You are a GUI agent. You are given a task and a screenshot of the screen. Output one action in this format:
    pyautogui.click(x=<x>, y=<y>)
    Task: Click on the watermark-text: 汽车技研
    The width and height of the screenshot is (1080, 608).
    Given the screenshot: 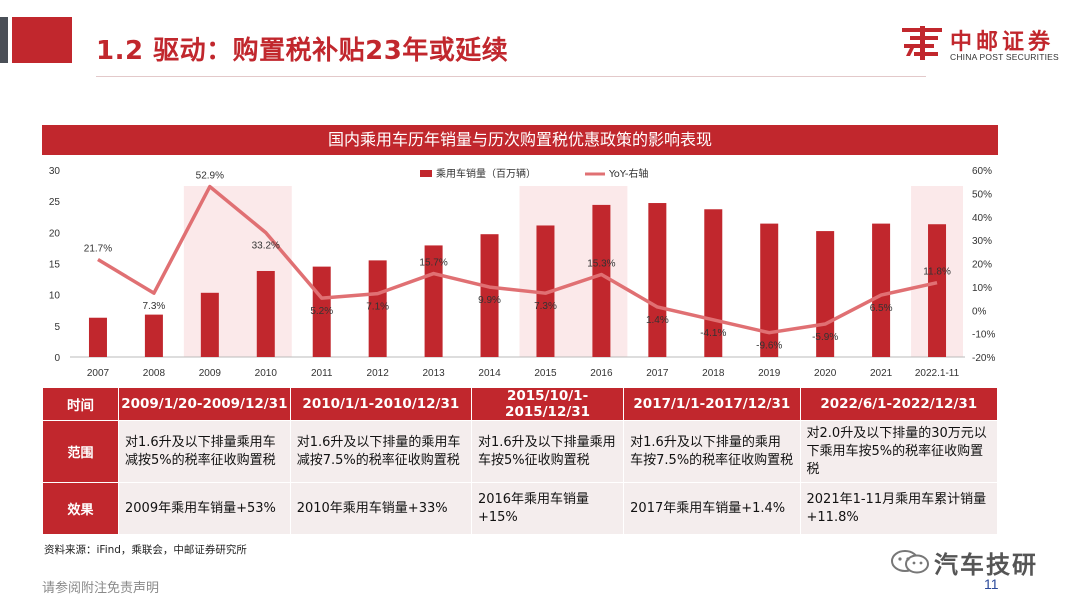 What is the action you would take?
    pyautogui.click(x=986, y=565)
    